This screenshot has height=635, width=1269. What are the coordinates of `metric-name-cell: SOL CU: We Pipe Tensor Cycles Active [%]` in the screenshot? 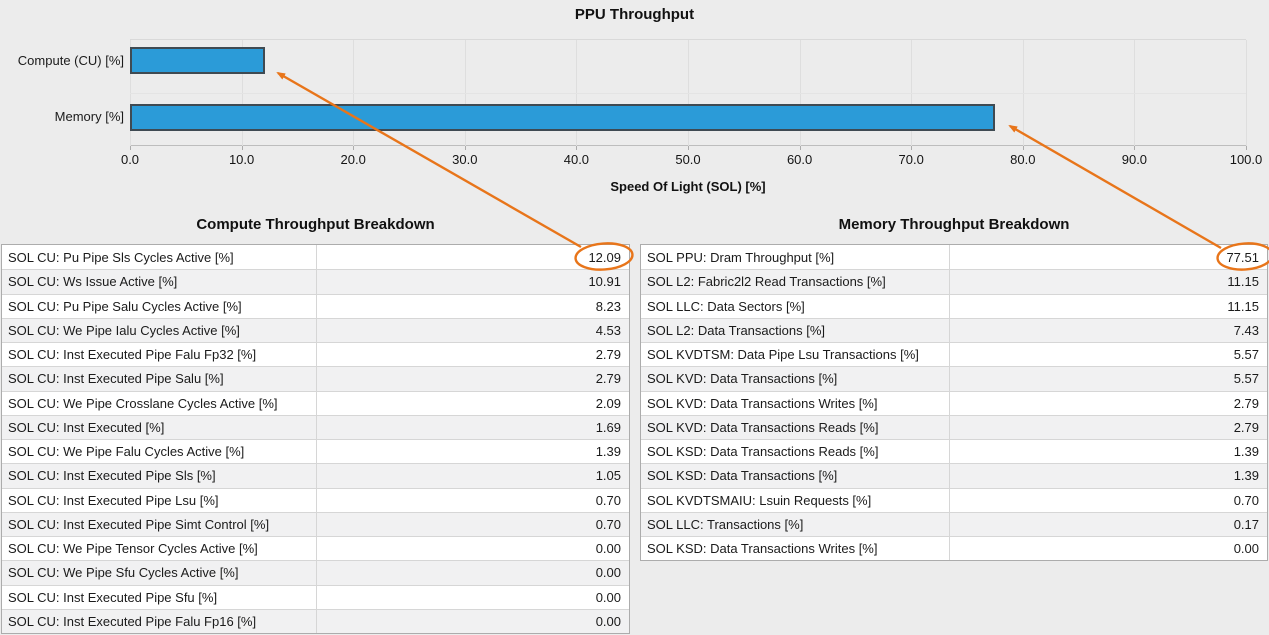 It's located at (159, 549).